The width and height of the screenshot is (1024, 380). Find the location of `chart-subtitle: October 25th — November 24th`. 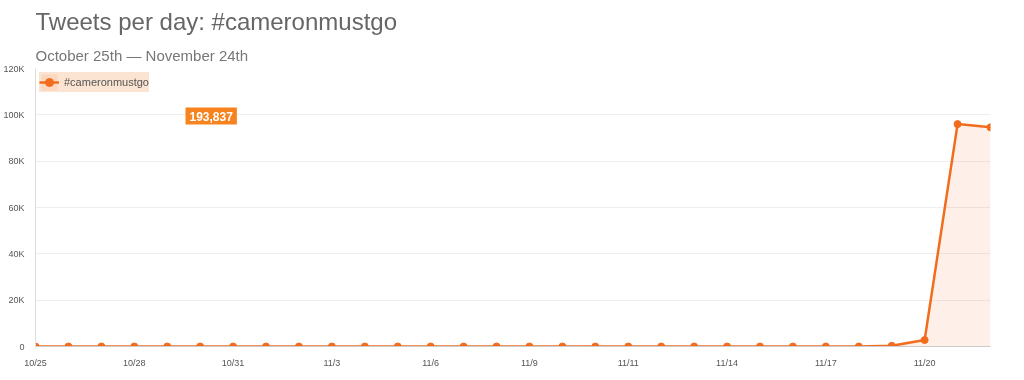

chart-subtitle: October 25th — November 24th is located at coordinates (142, 55).